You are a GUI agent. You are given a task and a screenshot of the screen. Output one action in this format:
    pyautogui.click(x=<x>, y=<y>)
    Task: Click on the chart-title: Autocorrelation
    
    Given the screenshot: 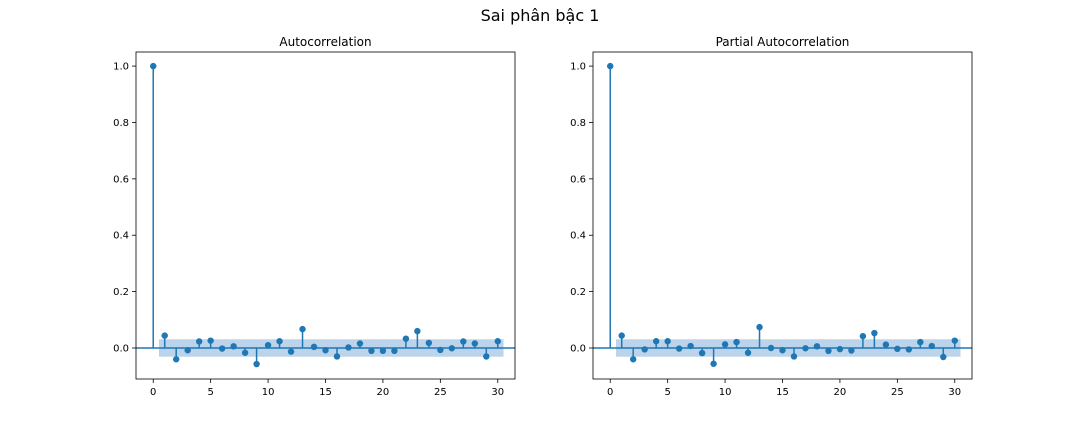 What is the action you would take?
    pyautogui.click(x=325, y=42)
    